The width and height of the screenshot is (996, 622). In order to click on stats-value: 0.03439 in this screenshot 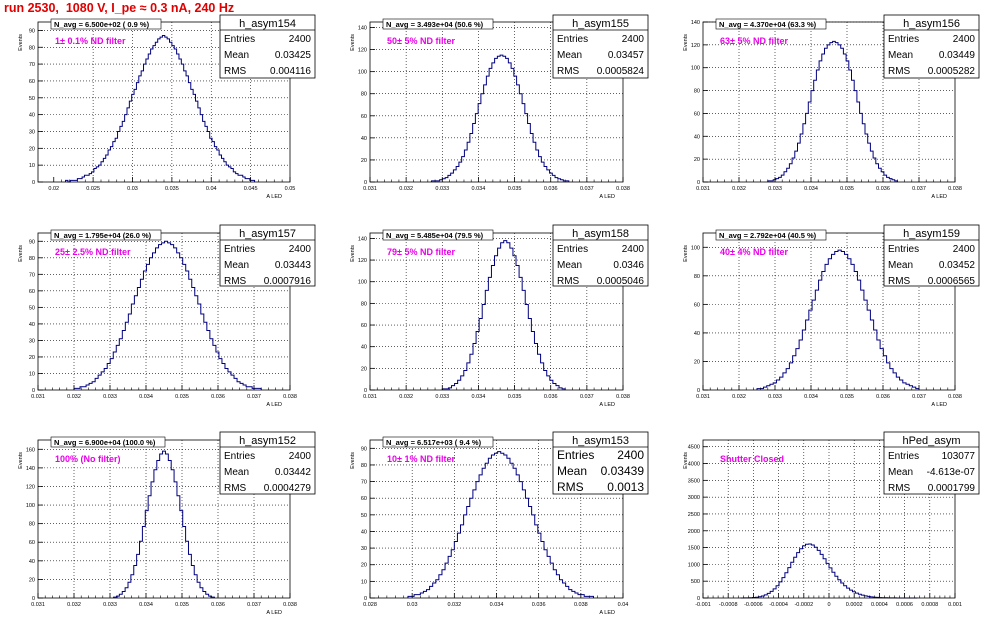, I will do `click(623, 471)`.